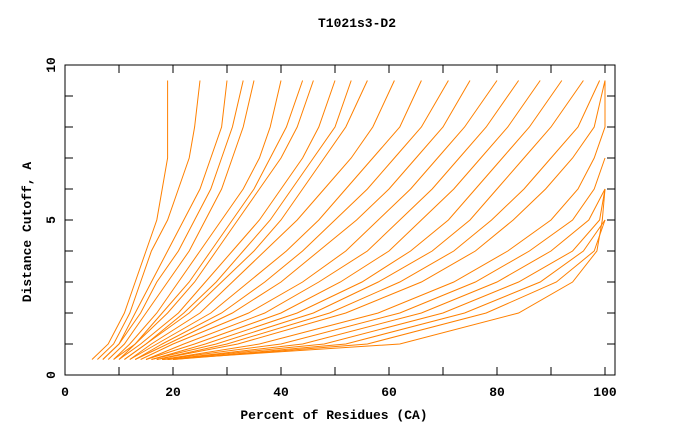 This screenshot has height=440, width=680. Describe the element at coordinates (27, 232) in the screenshot. I see `y-axis-label: Distance Cutoff, A` at that location.